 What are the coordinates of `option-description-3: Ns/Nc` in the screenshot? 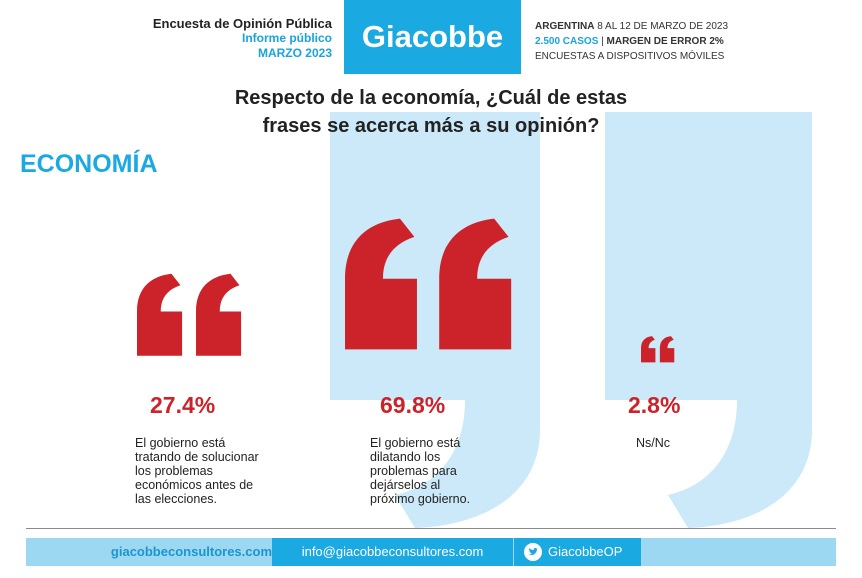 It's located at (653, 443).